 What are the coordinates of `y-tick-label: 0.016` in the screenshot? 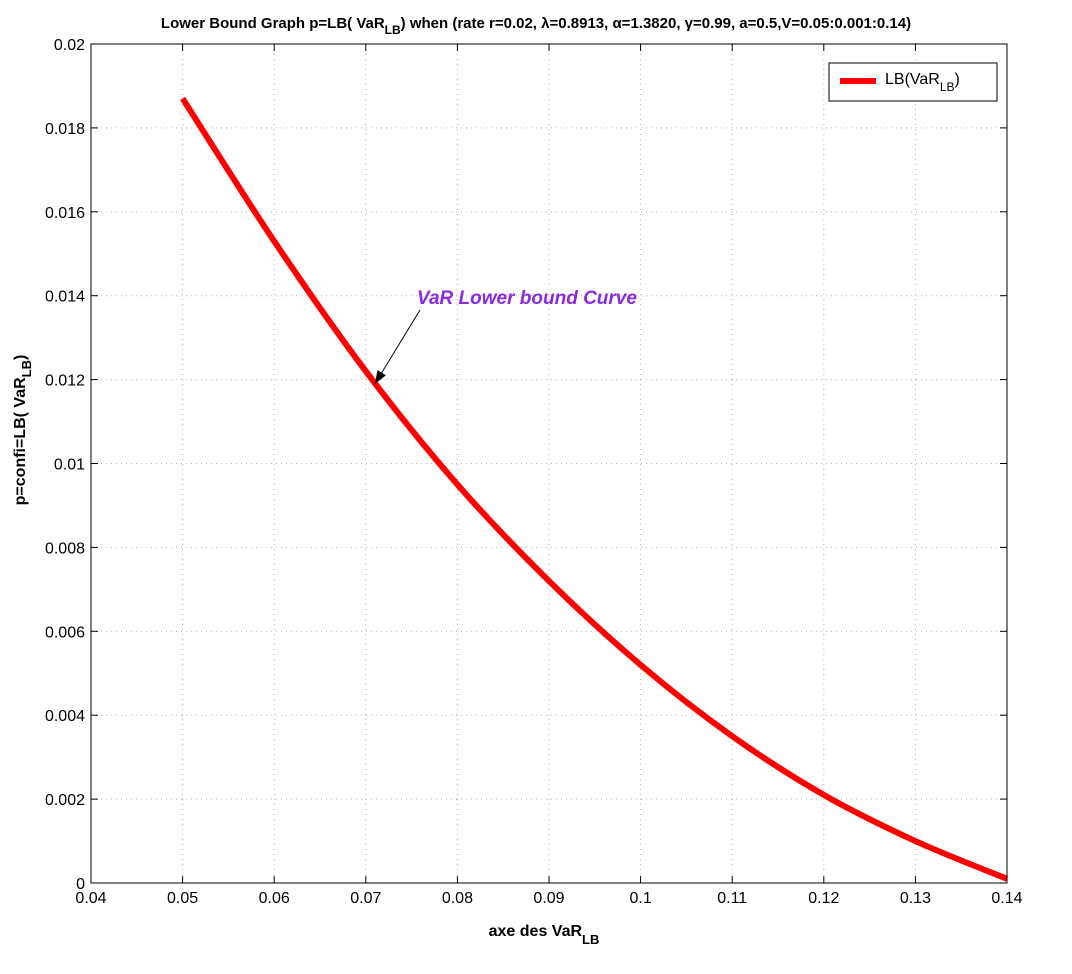 It's located at (65, 213).